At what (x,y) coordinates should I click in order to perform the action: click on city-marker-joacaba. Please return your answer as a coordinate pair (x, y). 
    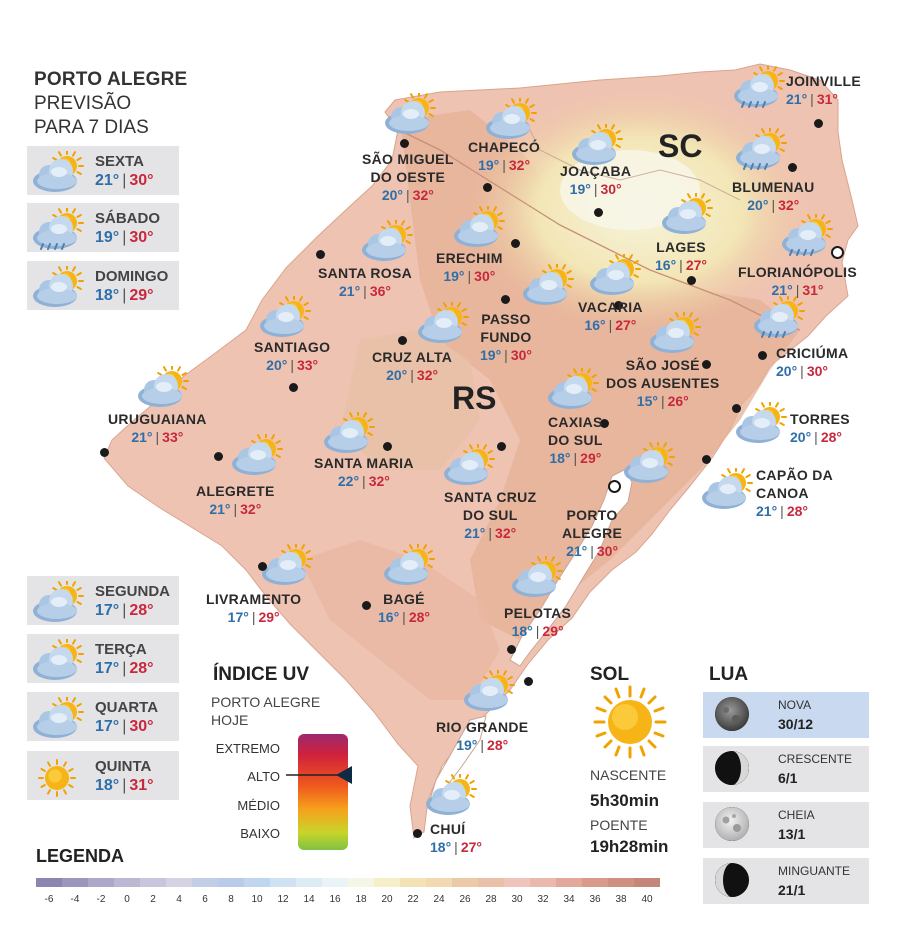
    Looking at the image, I should click on (598, 212).